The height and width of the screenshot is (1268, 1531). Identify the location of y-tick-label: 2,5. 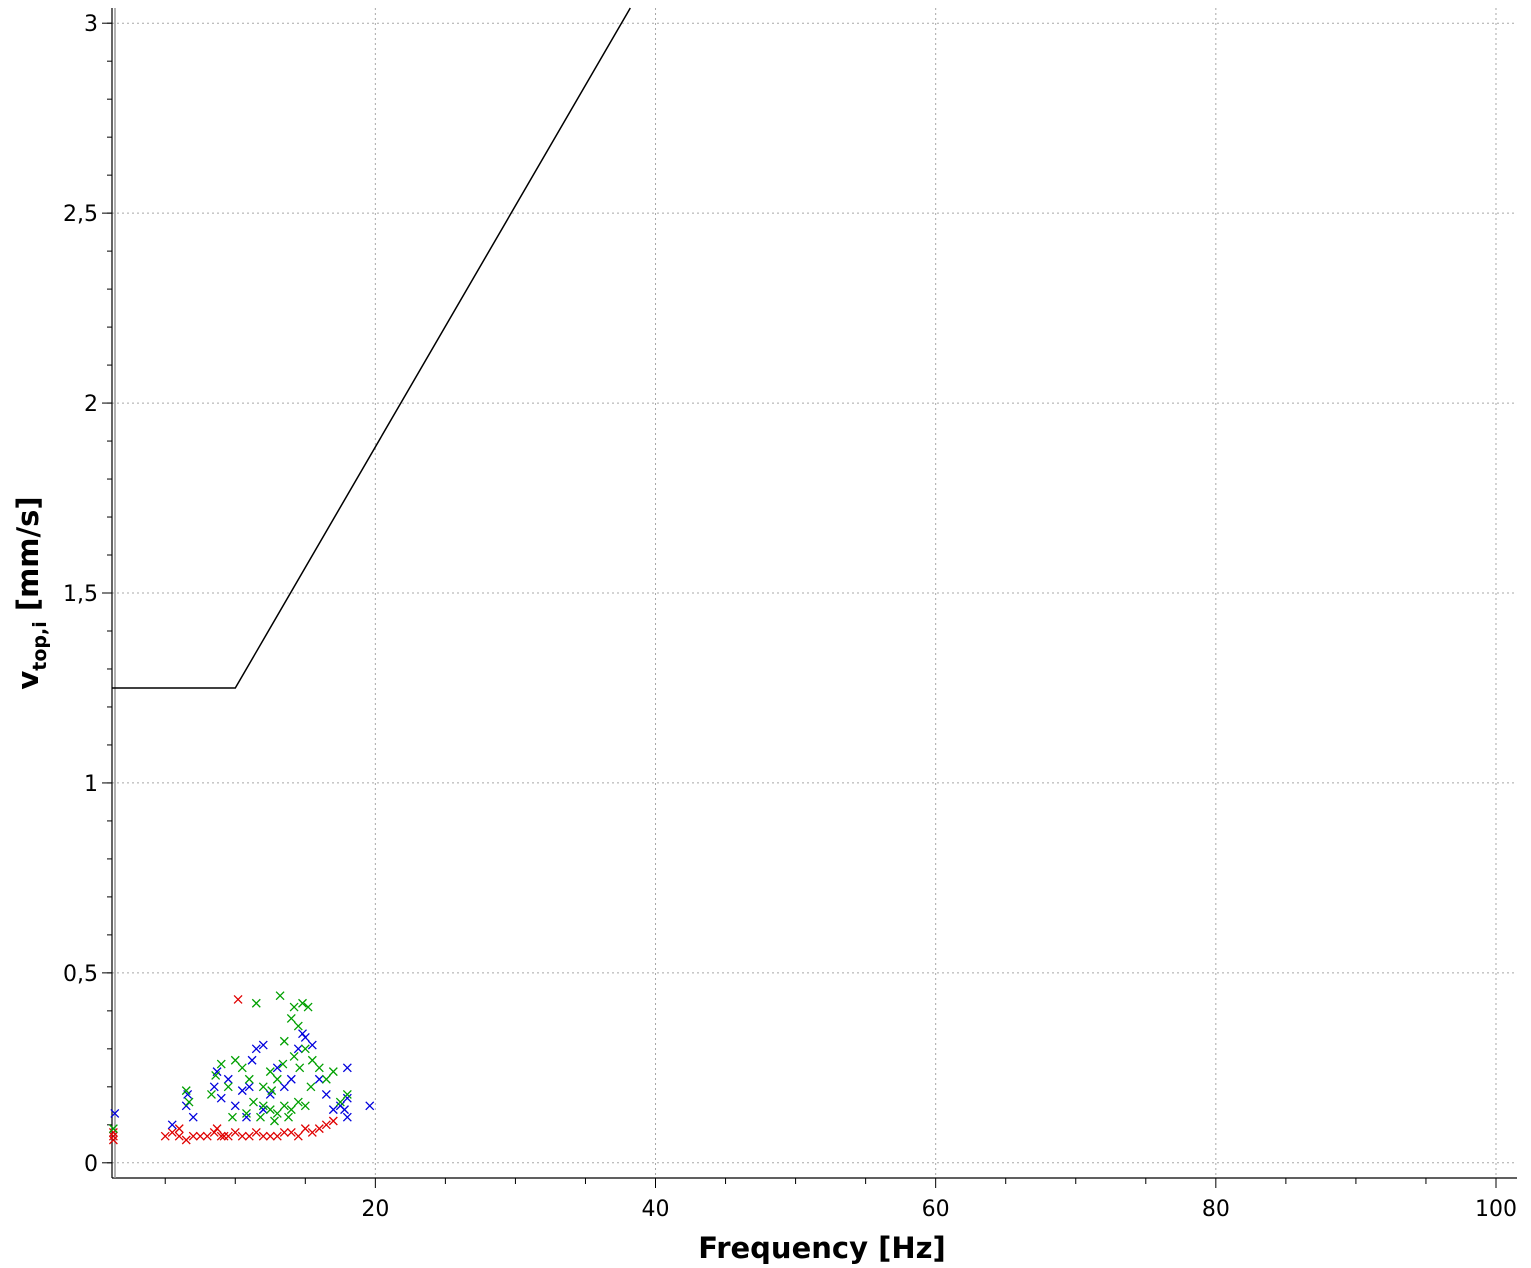
(80, 214).